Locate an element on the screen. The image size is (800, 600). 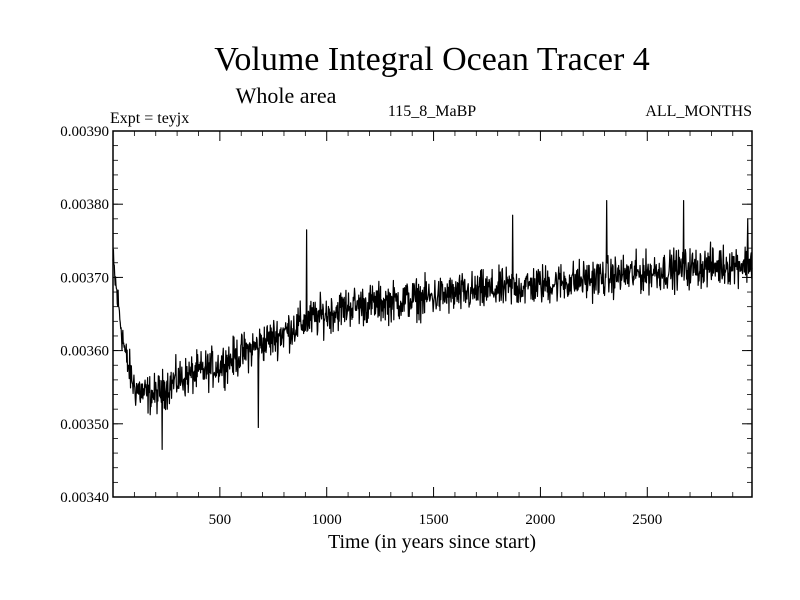
y-tick-label: 0.00380 is located at coordinates (84, 205).